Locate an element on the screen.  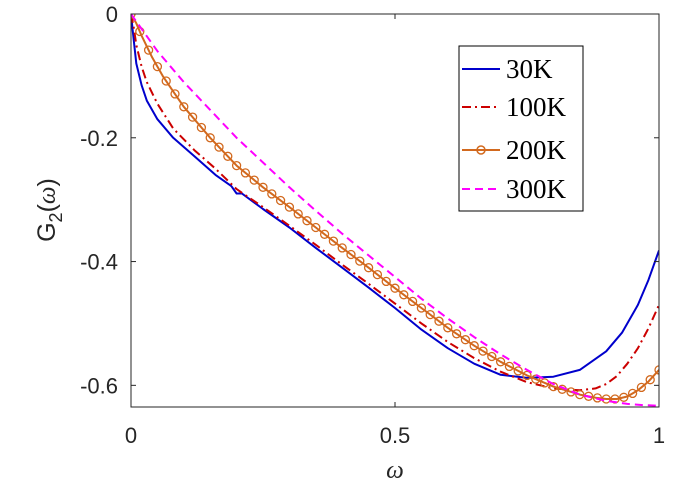
legend-entry-200k: 200K is located at coordinates (514, 150).